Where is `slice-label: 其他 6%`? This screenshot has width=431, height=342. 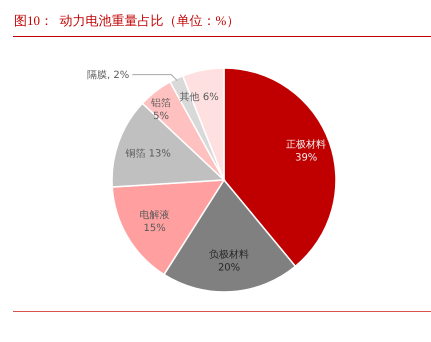 slice-label: 其他 6% is located at coordinates (199, 96).